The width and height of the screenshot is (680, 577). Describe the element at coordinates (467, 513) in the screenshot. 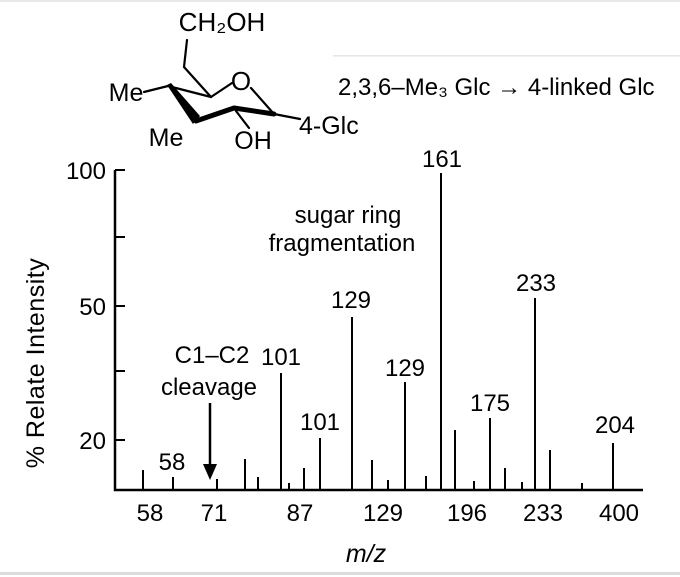

I see `x-tick-label: 196` at that location.